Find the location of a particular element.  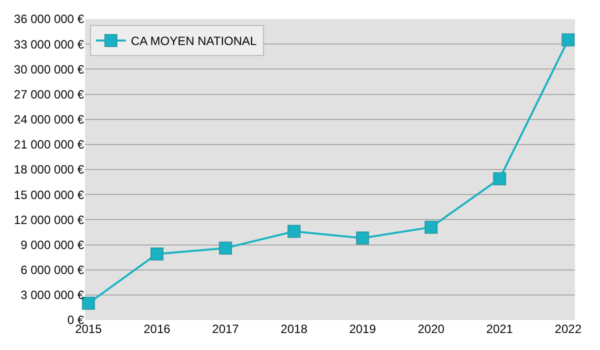

y-tick-label: 18 000 000 € is located at coordinates (49, 169).